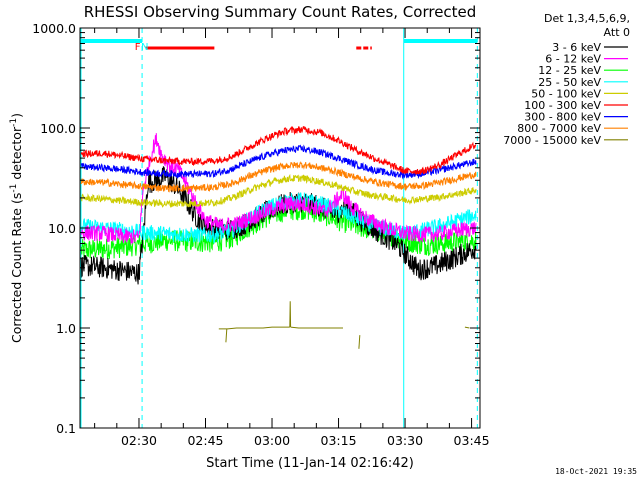 Image resolution: width=640 pixels, height=480 pixels. Describe the element at coordinates (576, 47) in the screenshot. I see `legend-label-0: 3 - 6 keV` at that location.